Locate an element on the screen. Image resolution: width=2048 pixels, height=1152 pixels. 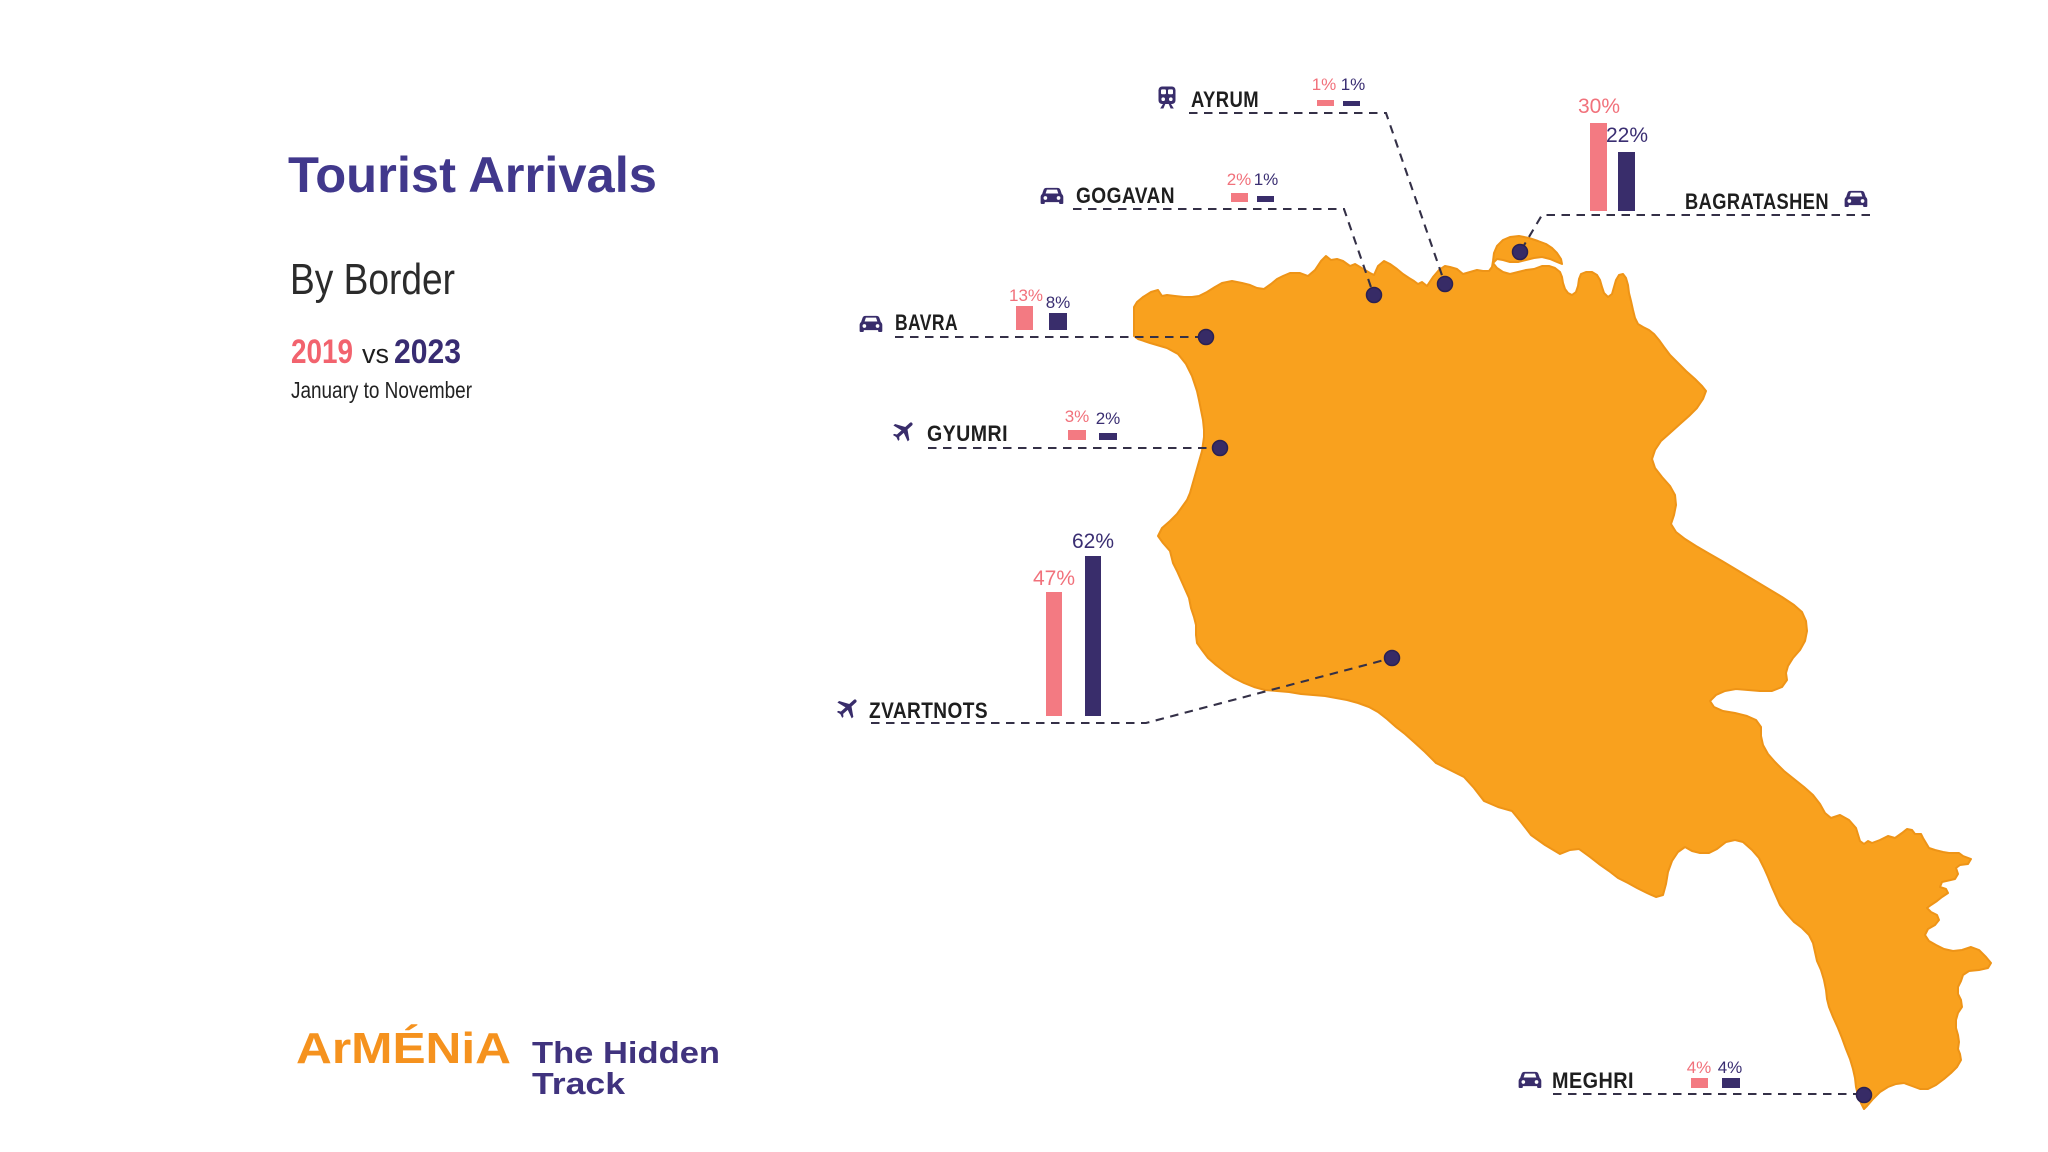
svg-text: MEGHRI is located at coordinates (1593, 1080).